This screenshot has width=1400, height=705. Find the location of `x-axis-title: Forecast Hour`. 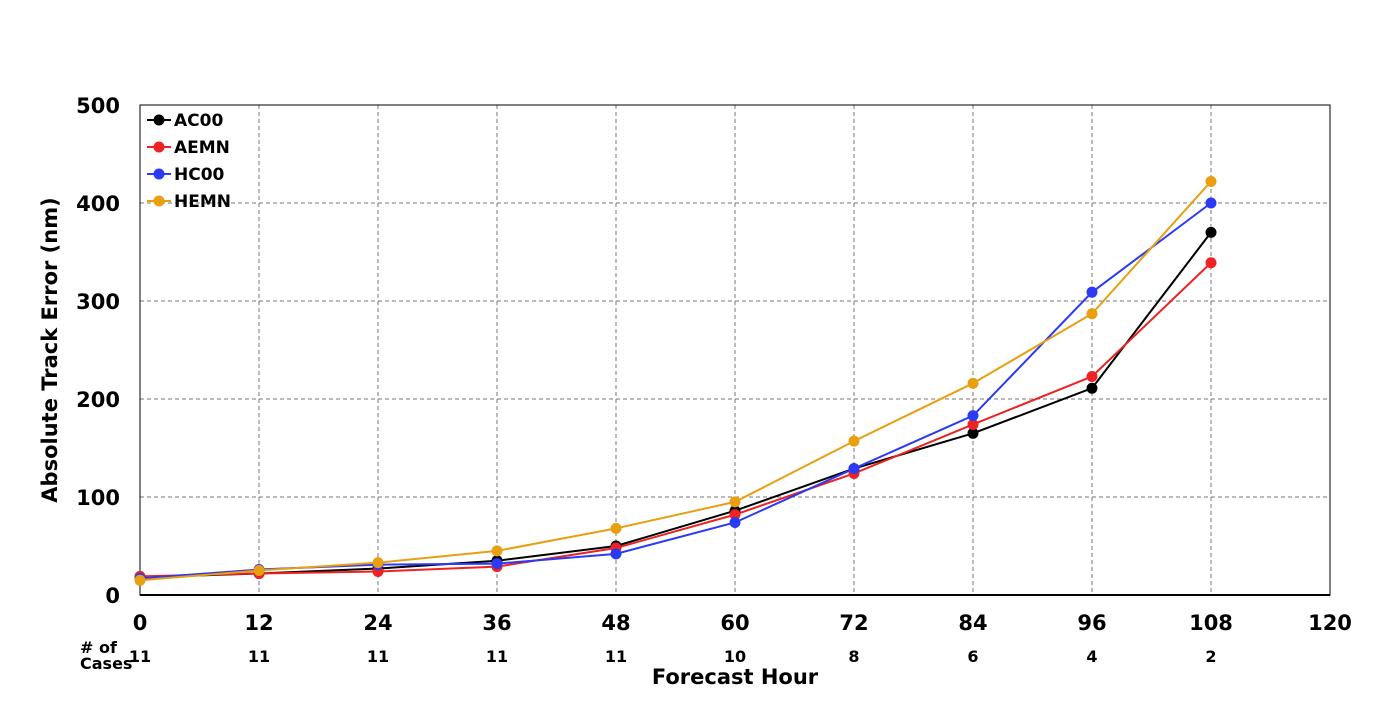

x-axis-title: Forecast Hour is located at coordinates (735, 677).